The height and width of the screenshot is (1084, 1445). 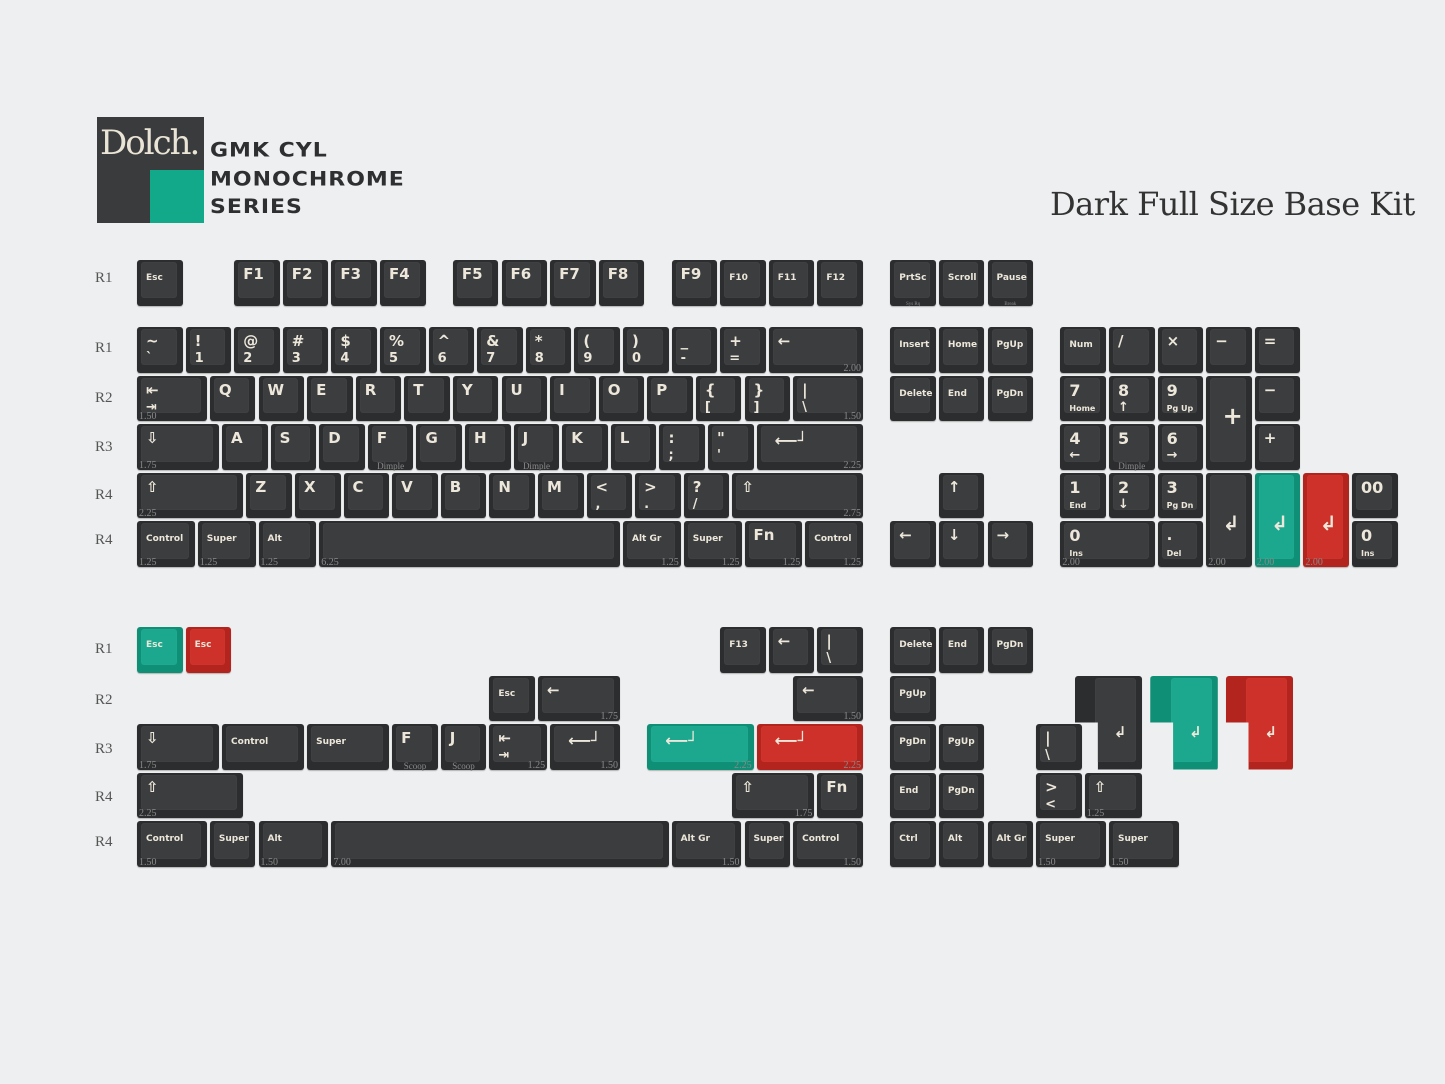 I want to click on keycap-top-face: +, so click(x=1228, y=419).